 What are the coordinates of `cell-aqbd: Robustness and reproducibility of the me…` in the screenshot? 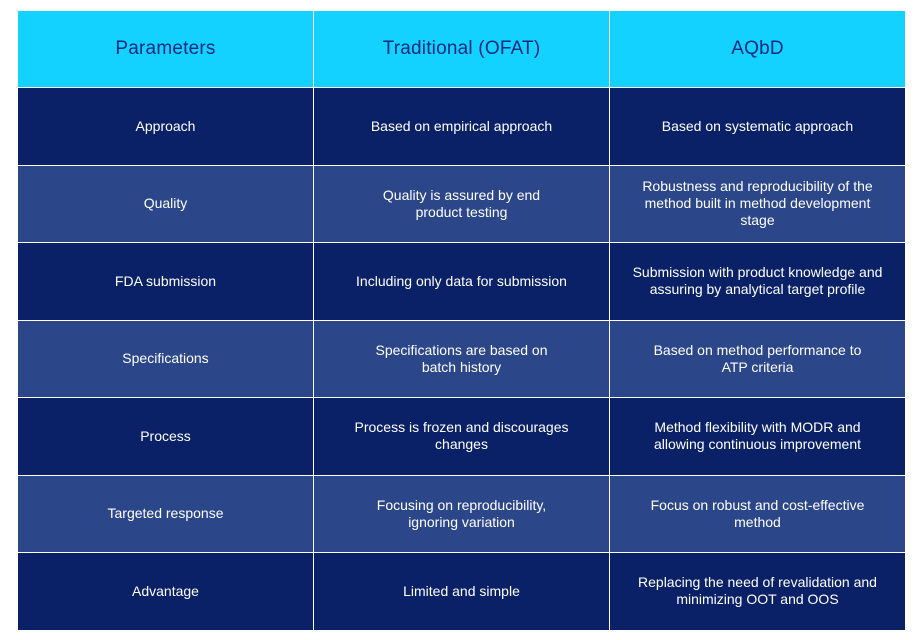 It's located at (757, 203).